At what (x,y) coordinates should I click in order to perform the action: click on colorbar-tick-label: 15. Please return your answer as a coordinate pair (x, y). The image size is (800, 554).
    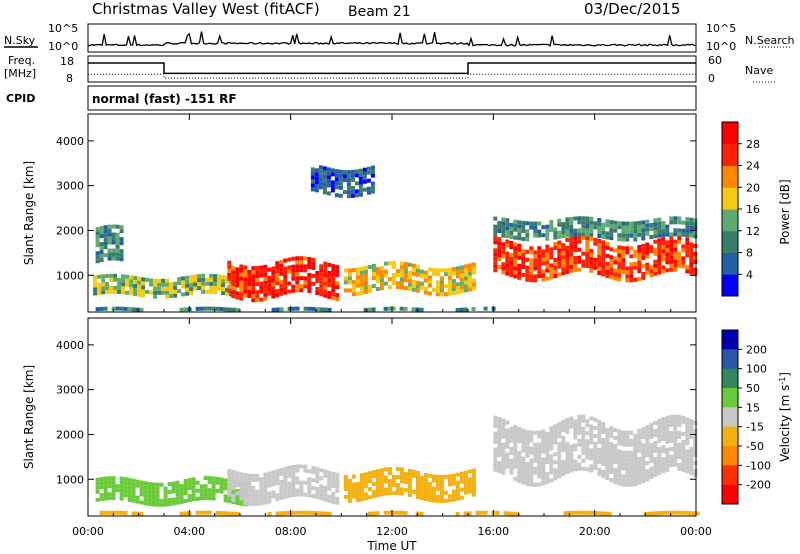
    Looking at the image, I should click on (753, 407).